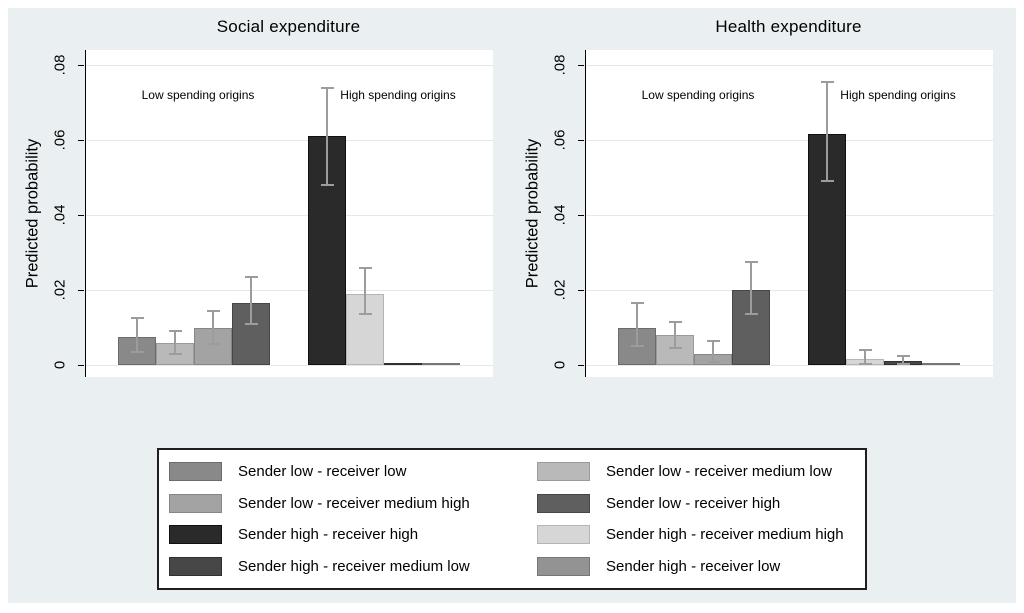  I want to click on legend-label-sender-high-receiver-medium-high: Sender high - receiver medium high, so click(725, 535).